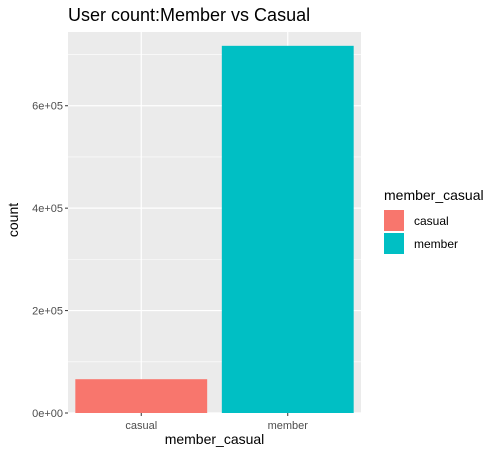 This screenshot has width=500, height=457. What do you see at coordinates (436, 244) in the screenshot?
I see `legend-label-member: member` at bounding box center [436, 244].